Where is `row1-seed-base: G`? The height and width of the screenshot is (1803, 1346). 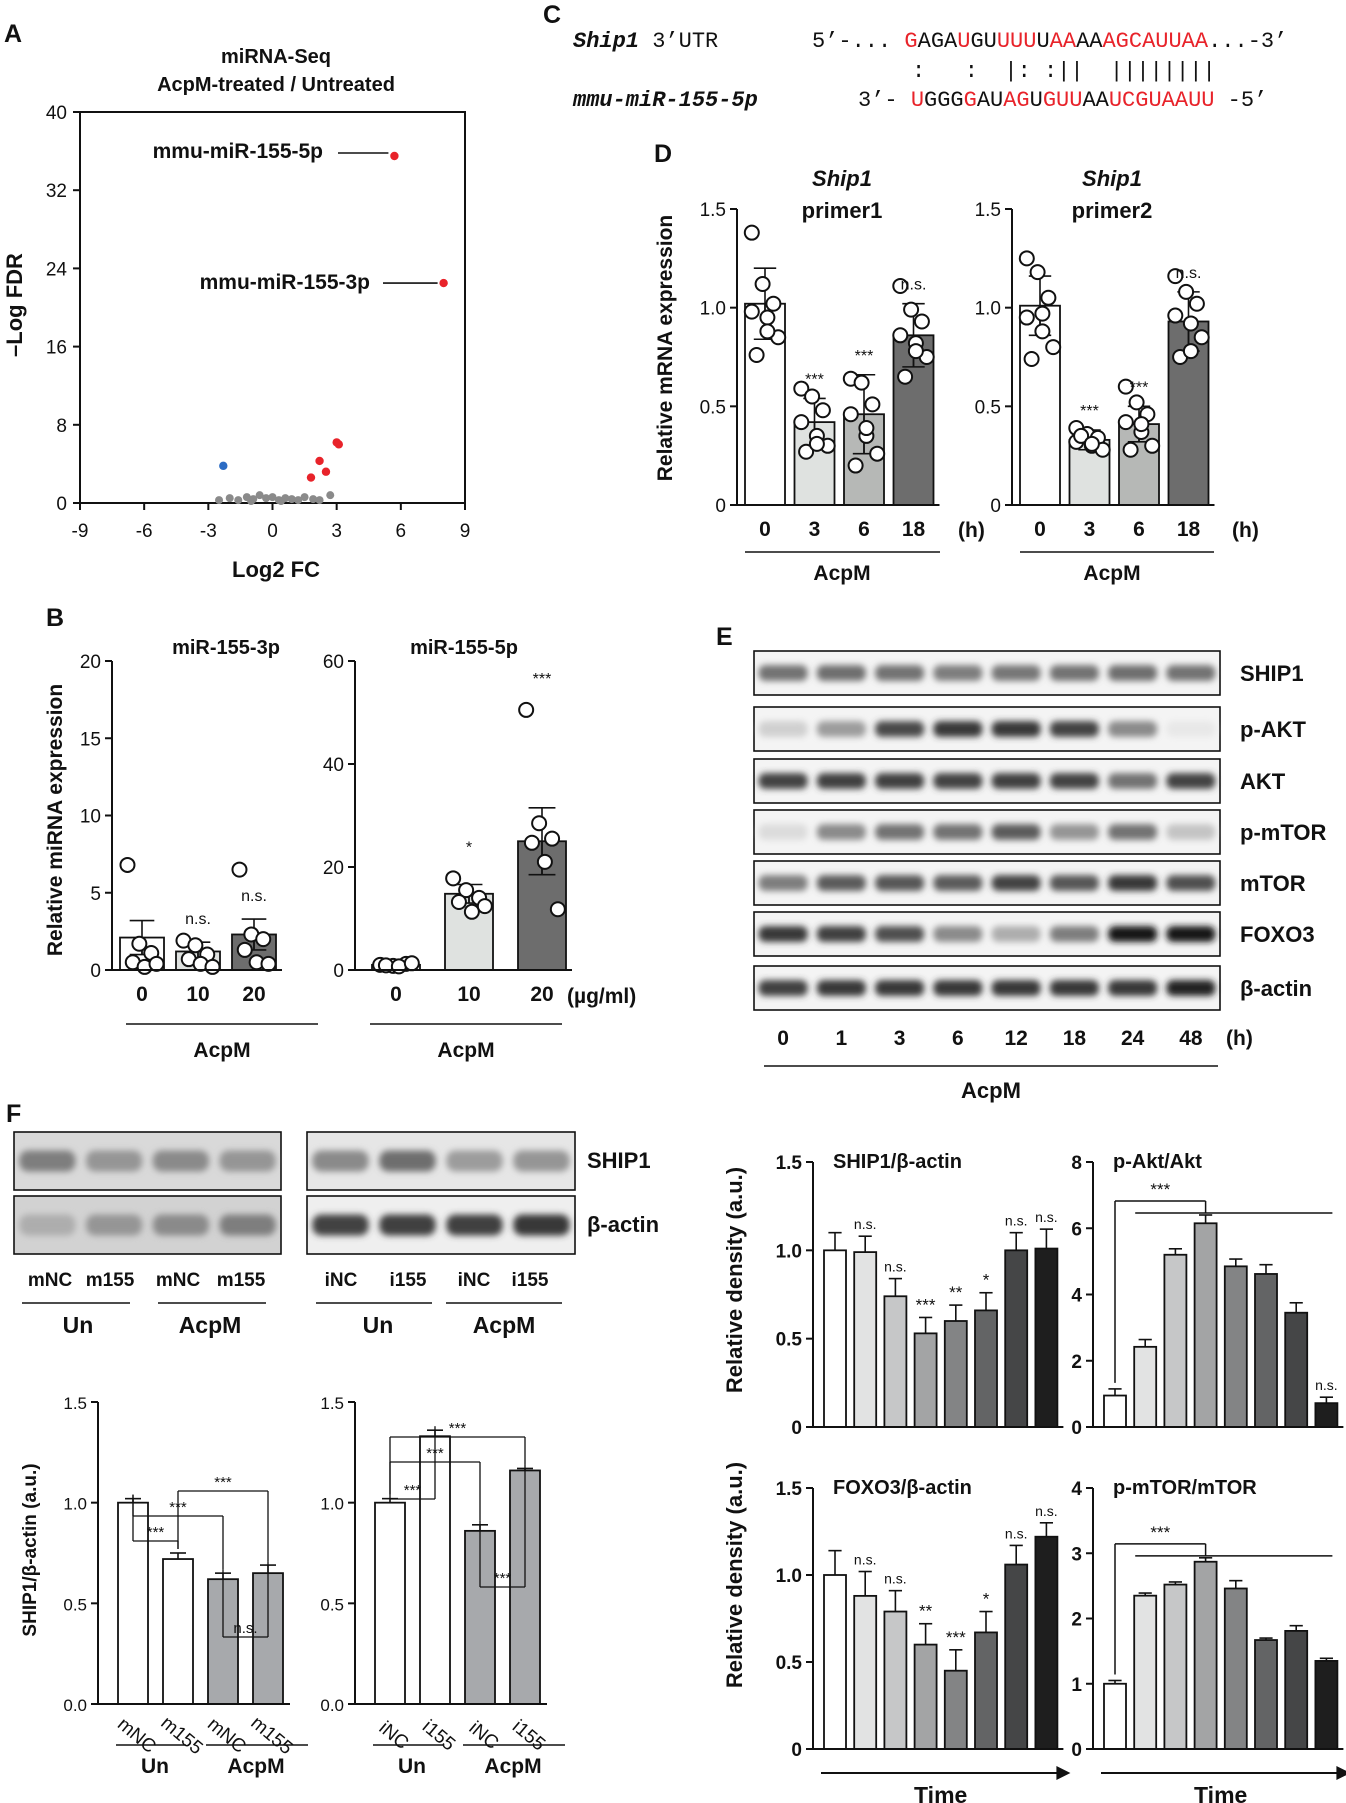 row1-seed-base: G is located at coordinates (910, 41).